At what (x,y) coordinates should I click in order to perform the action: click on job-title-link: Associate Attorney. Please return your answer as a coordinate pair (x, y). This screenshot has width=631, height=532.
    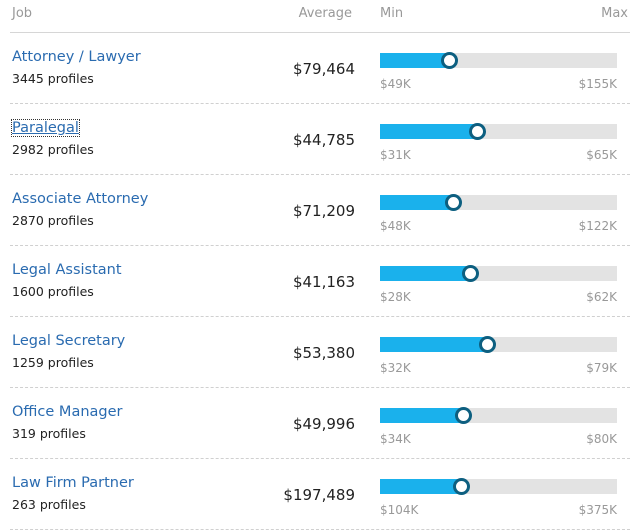
    Looking at the image, I should click on (80, 199).